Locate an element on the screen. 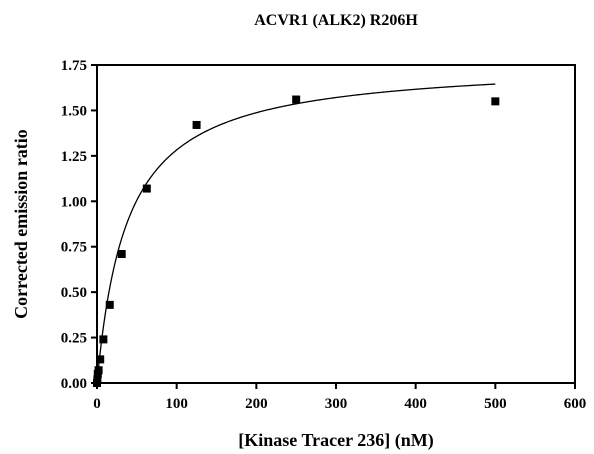 The image size is (594, 454). x-axis-label: [Kinase Tracer 236] (nM) is located at coordinates (335, 440).